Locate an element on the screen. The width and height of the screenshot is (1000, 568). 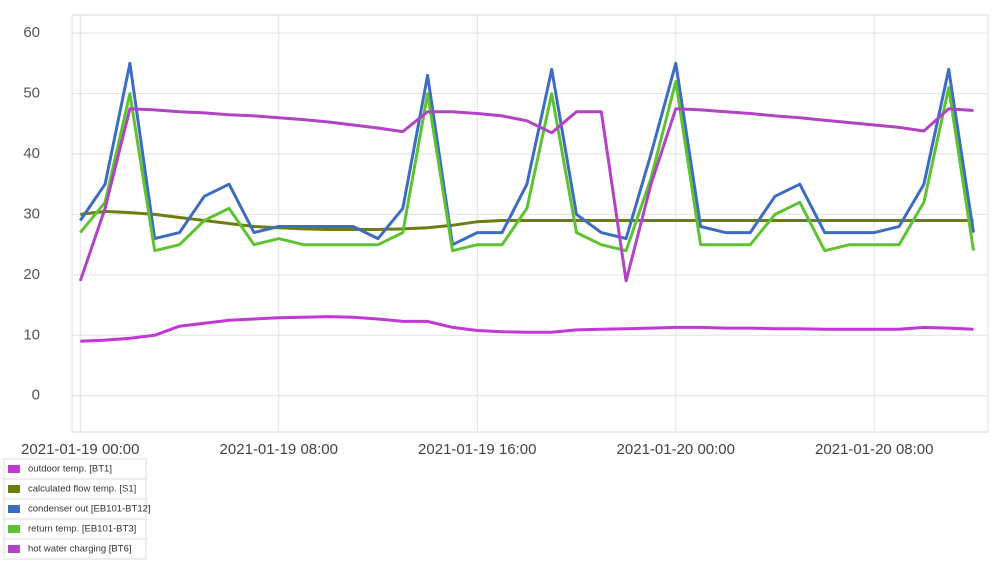
legend-label: condenser out [EB101-BT12] is located at coordinates (89, 509).